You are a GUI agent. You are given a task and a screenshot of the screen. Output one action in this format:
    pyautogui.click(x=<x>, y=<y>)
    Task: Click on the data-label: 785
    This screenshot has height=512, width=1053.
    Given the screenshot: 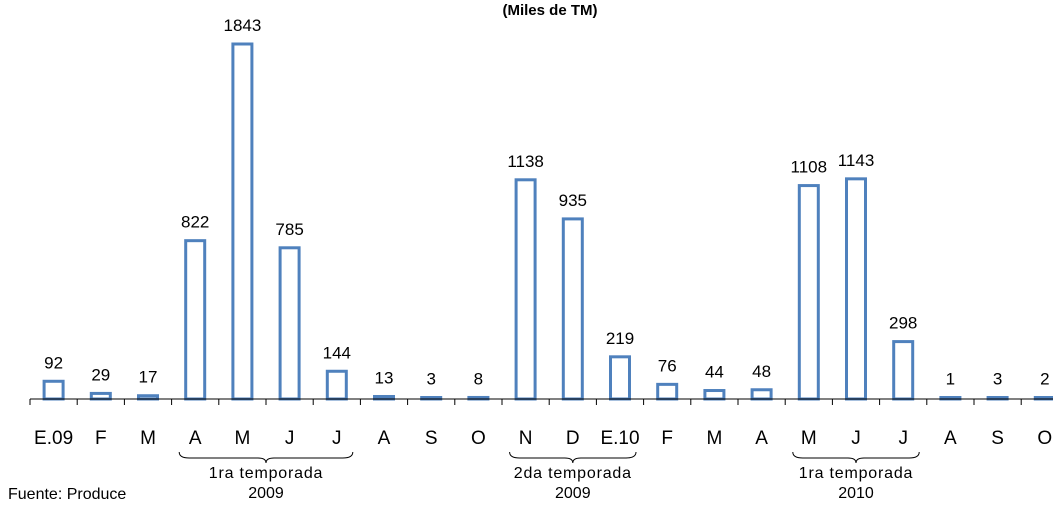 What is the action you would take?
    pyautogui.click(x=289, y=229)
    